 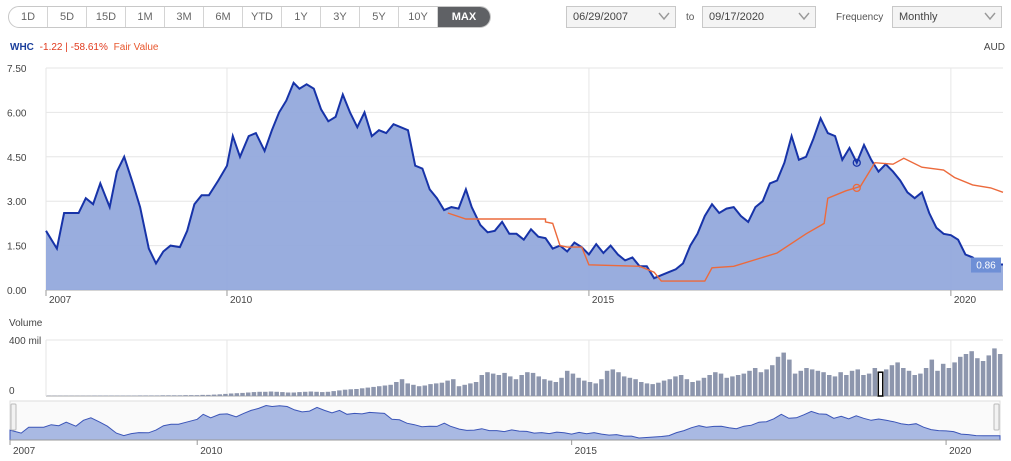 I want to click on frequency-select: Monthly, so click(x=947, y=17).